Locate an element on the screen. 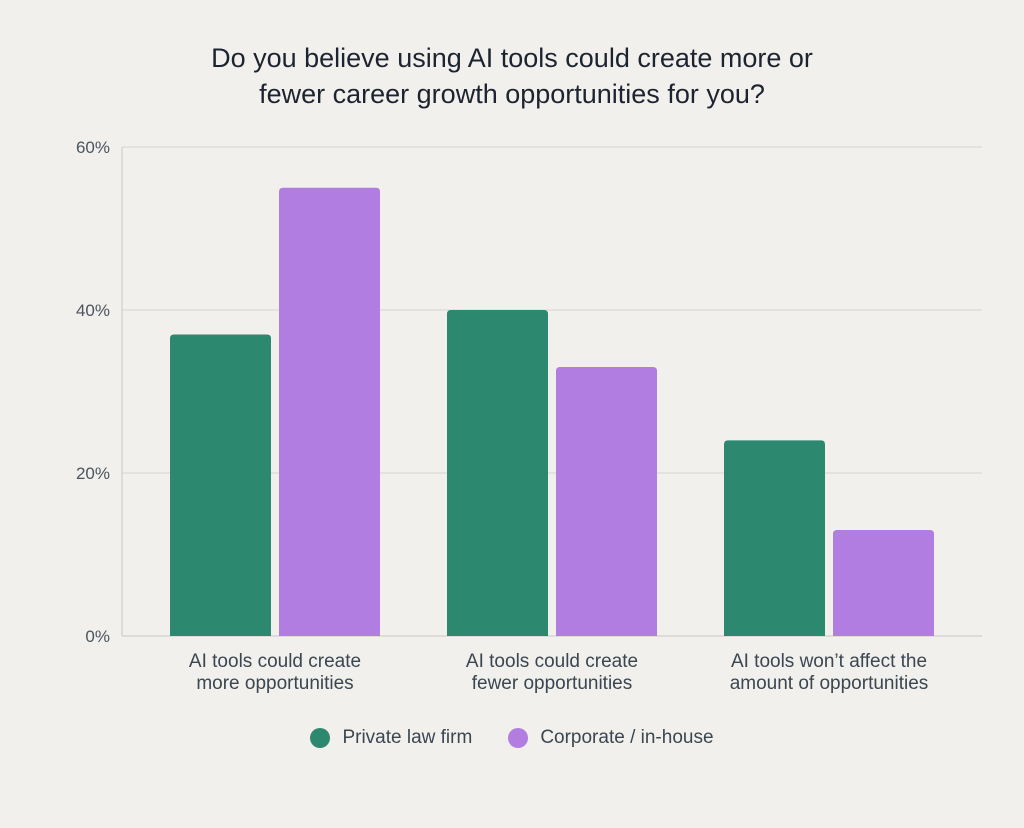 Image resolution: width=1024 pixels, height=828 pixels. legend: Private law firm Corporate / in-house is located at coordinates (512, 738).